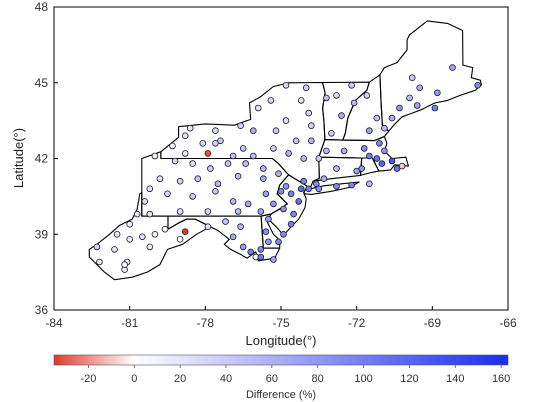 This screenshot has width=534, height=402. I want to click on colorbar-tick-label: 0, so click(134, 379).